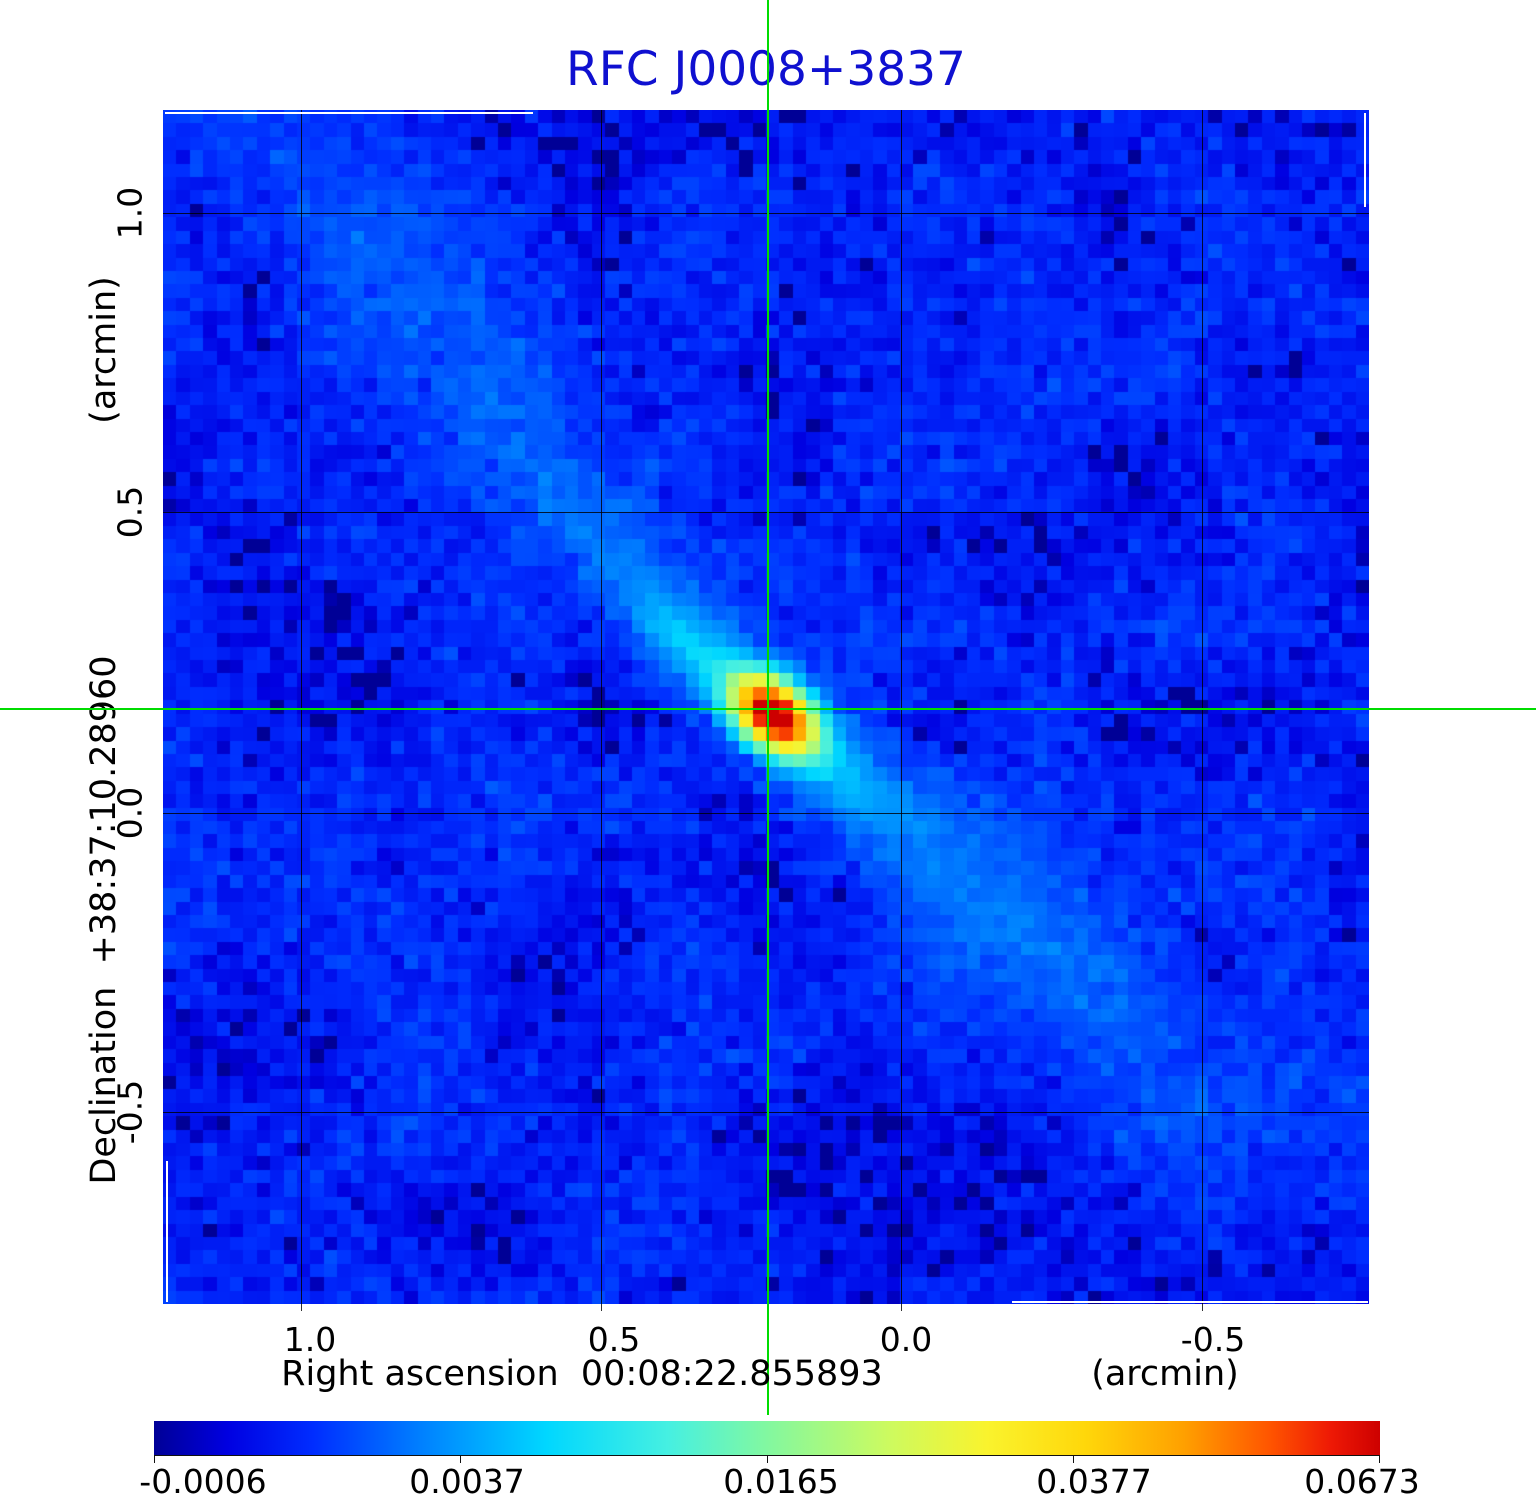 The width and height of the screenshot is (1536, 1511). What do you see at coordinates (1094, 1481) in the screenshot?
I see `colorbar-label-3: 0.0377` at bounding box center [1094, 1481].